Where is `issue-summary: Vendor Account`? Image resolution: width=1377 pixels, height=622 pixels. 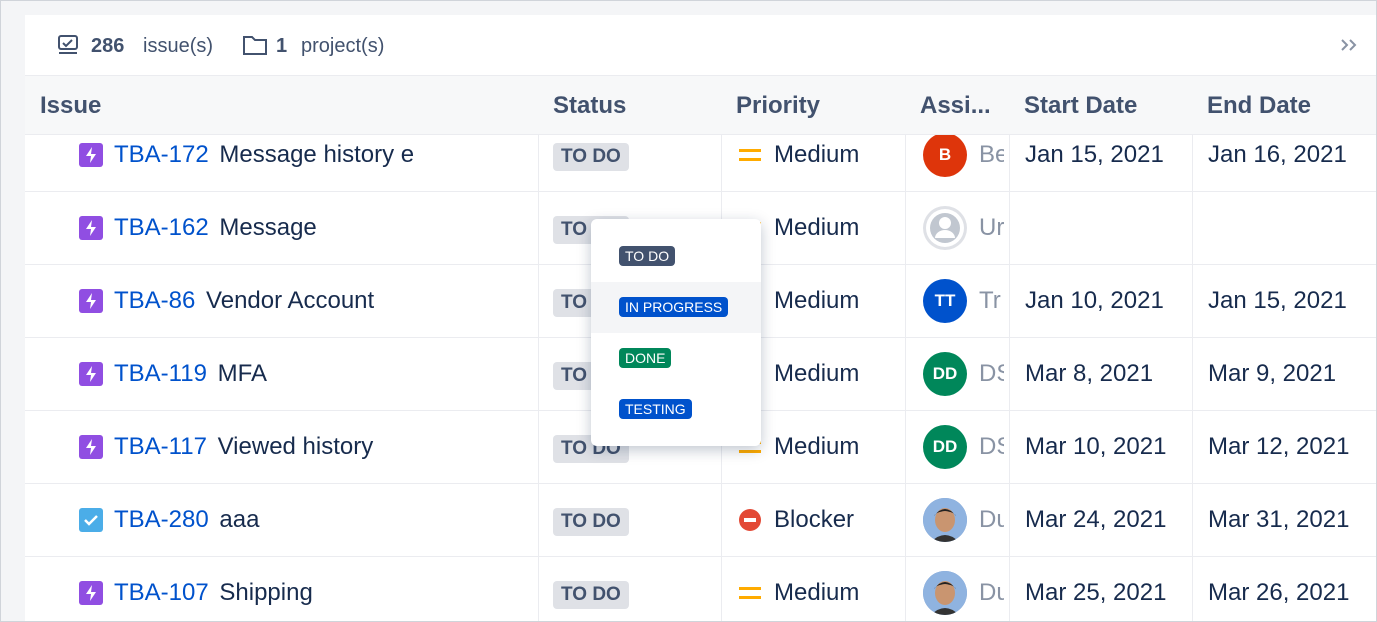
issue-summary: Vendor Account is located at coordinates (290, 300).